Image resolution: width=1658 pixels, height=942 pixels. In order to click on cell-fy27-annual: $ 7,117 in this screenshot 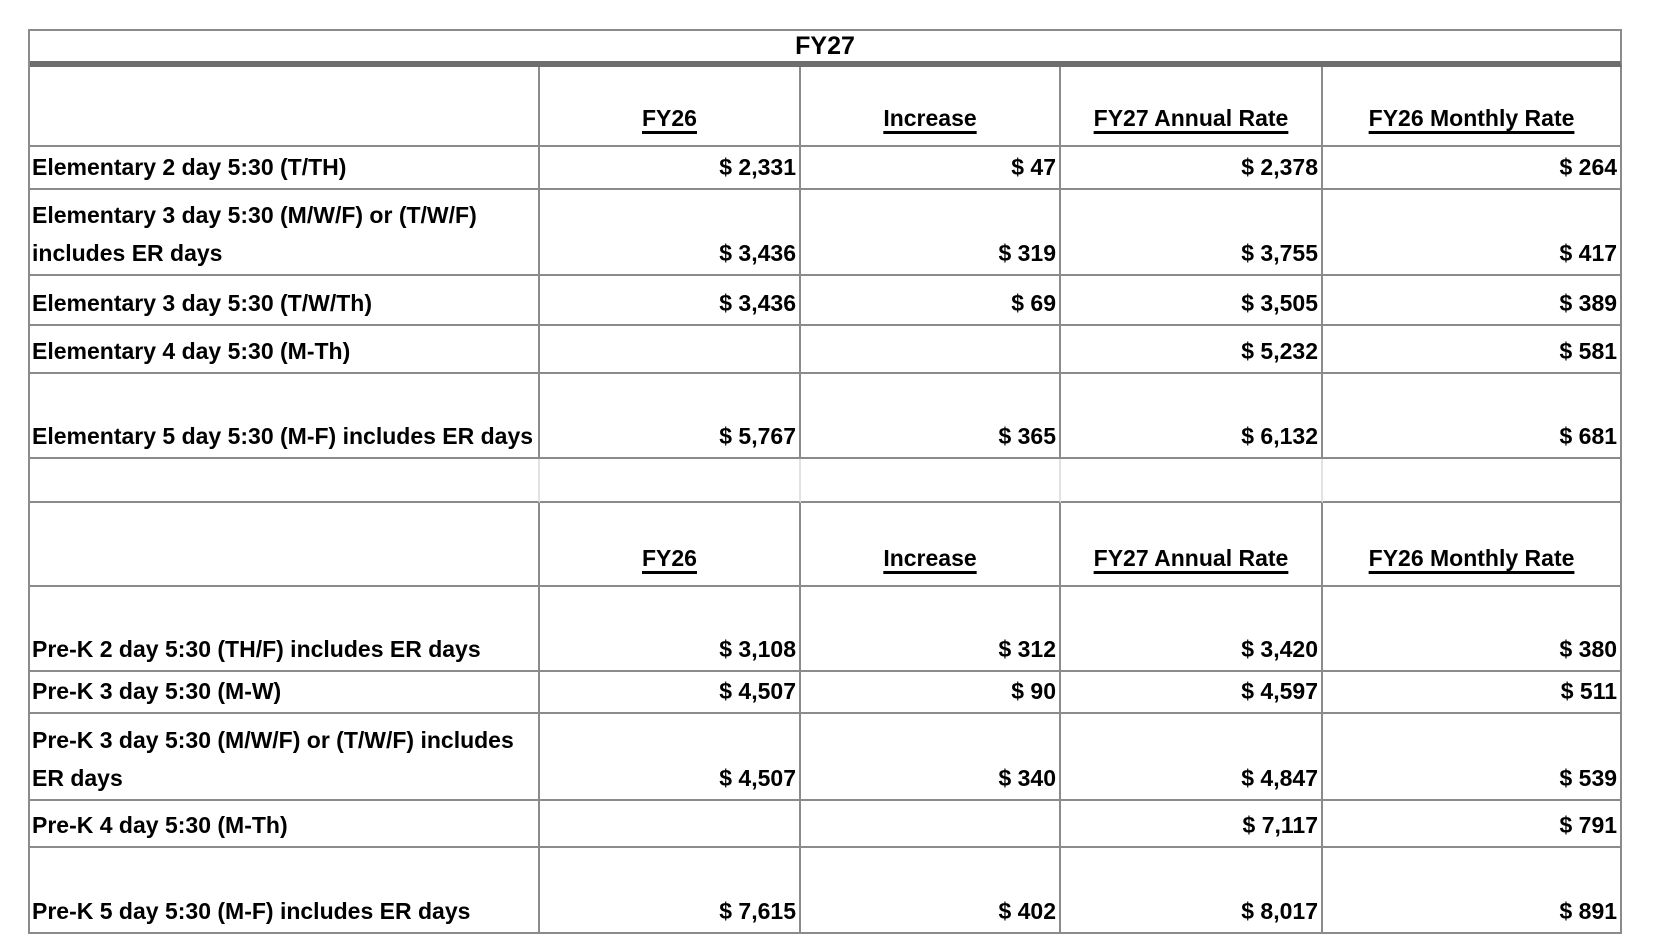, I will do `click(1192, 824)`.